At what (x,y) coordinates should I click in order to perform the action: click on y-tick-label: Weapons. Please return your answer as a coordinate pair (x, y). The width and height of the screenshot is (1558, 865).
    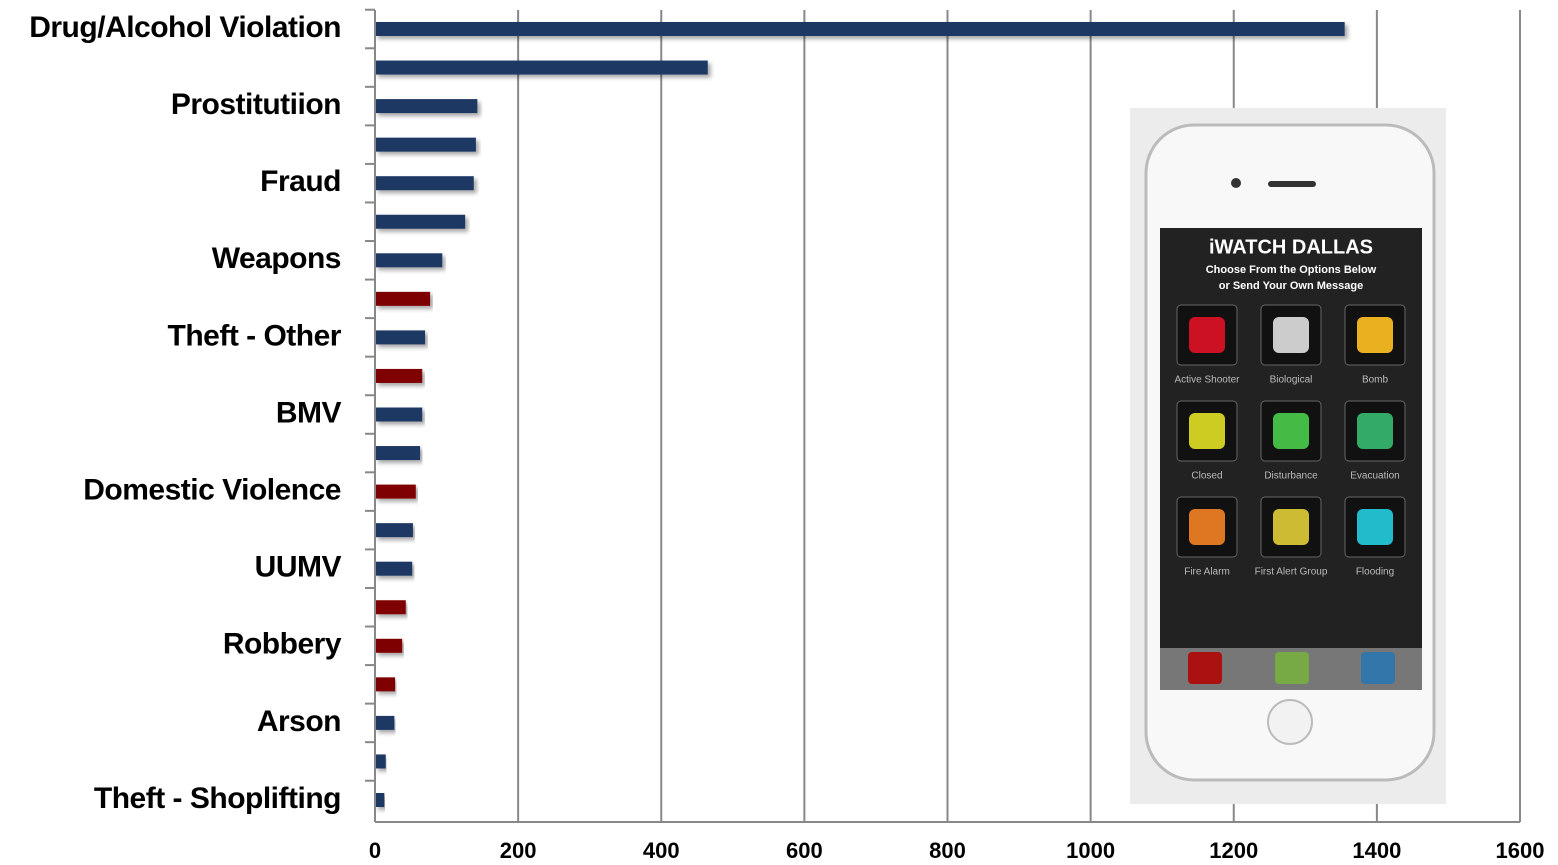
    Looking at the image, I should click on (276, 258).